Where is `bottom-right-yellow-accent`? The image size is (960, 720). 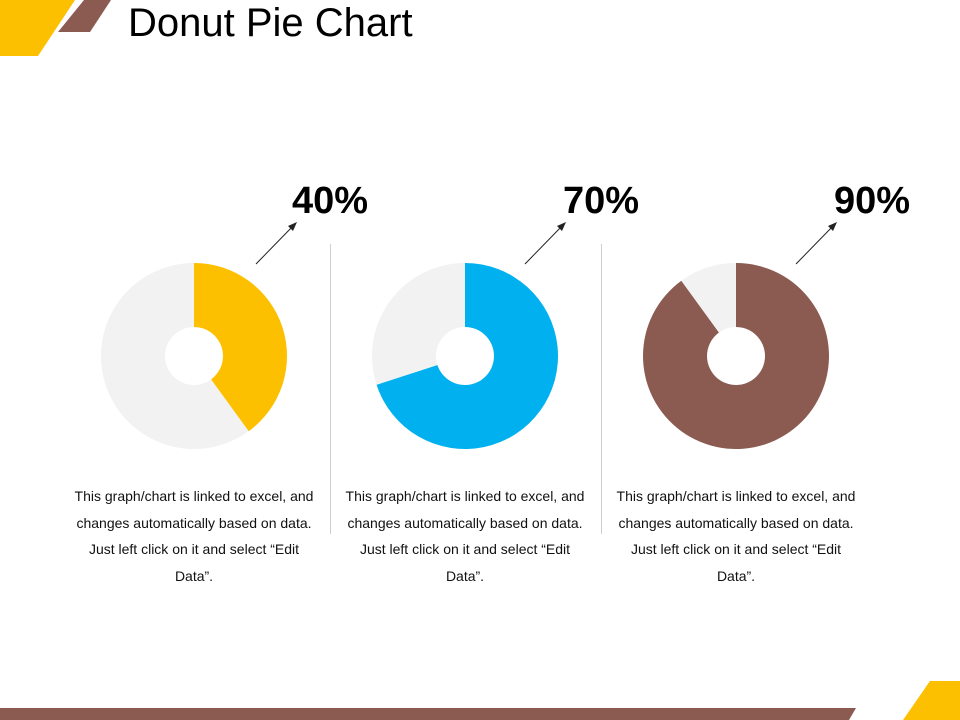 bottom-right-yellow-accent is located at coordinates (931, 700).